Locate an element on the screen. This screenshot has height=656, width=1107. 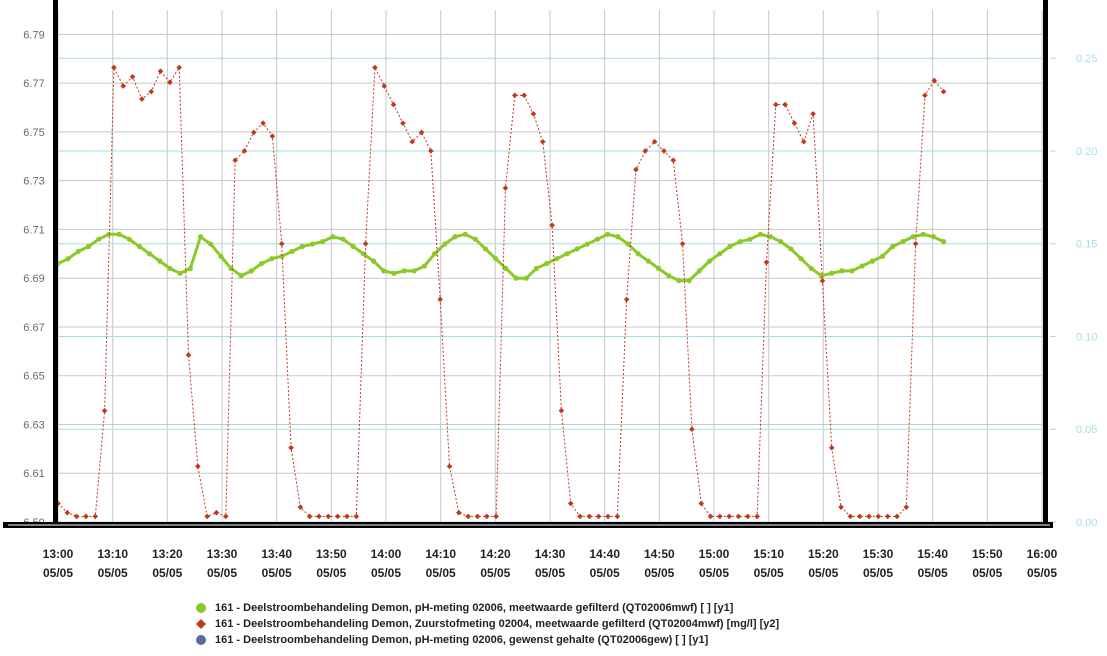
y1-tick-label: 6.77 is located at coordinates (33, 84).